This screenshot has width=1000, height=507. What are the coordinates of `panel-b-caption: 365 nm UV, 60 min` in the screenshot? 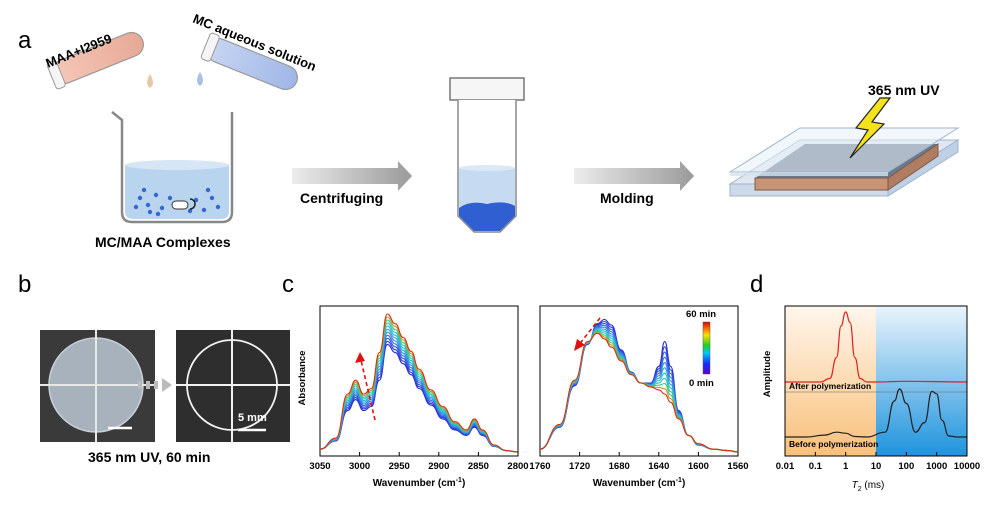 It's located at (149, 457).